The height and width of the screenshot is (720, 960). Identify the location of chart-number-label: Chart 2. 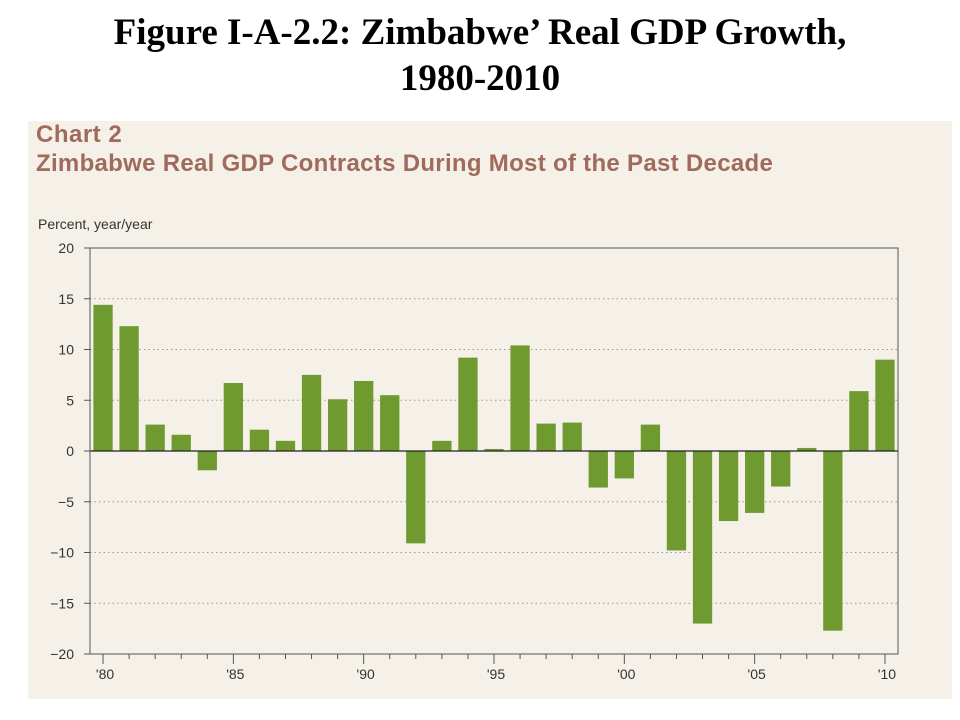
(79, 134).